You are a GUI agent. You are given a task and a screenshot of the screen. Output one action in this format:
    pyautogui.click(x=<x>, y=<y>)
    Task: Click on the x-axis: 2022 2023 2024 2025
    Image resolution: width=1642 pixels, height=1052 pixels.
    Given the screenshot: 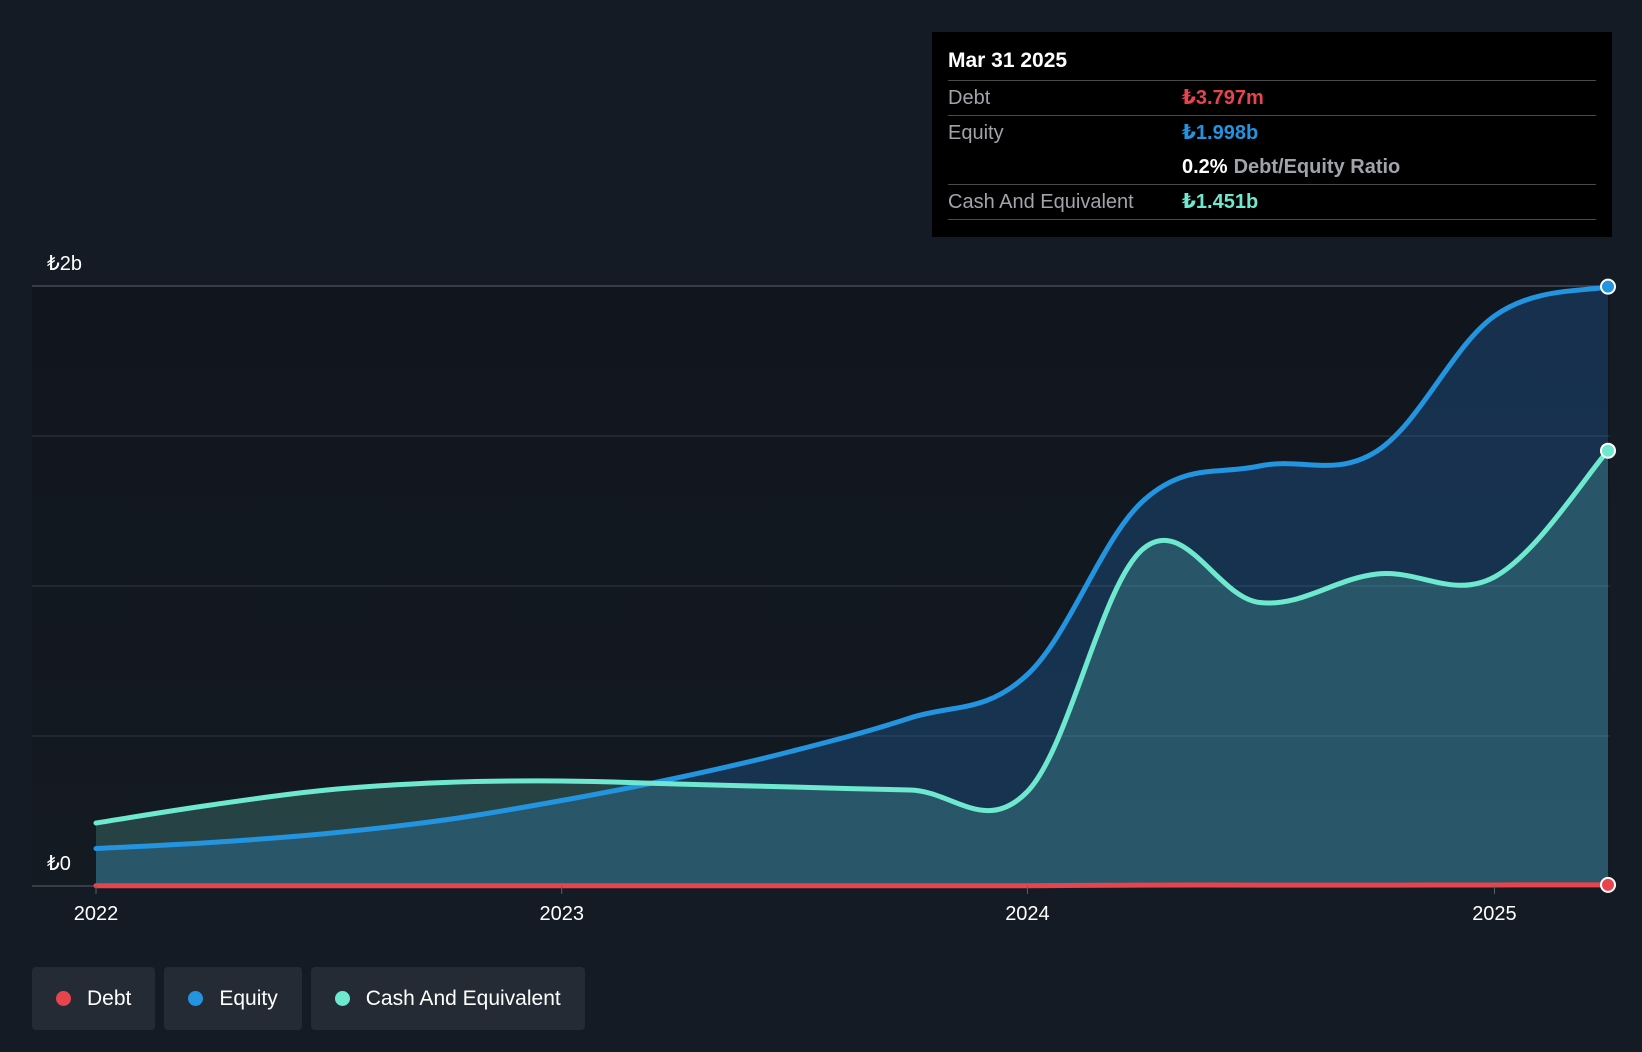 What is the action you would take?
    pyautogui.click(x=795, y=905)
    